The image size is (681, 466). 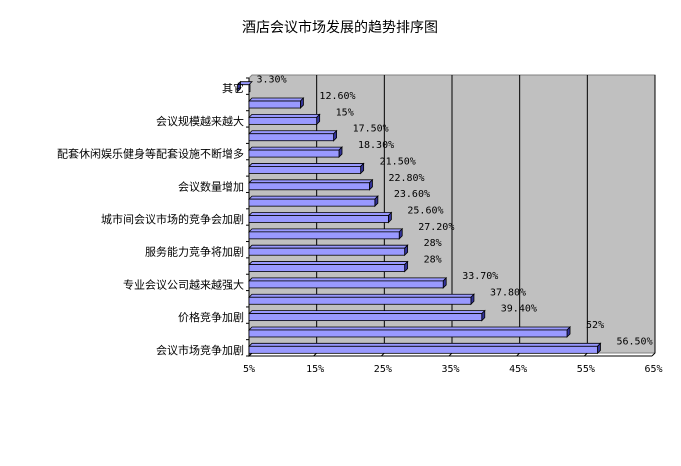 I want to click on data-label: 22.80%, so click(x=406, y=178).